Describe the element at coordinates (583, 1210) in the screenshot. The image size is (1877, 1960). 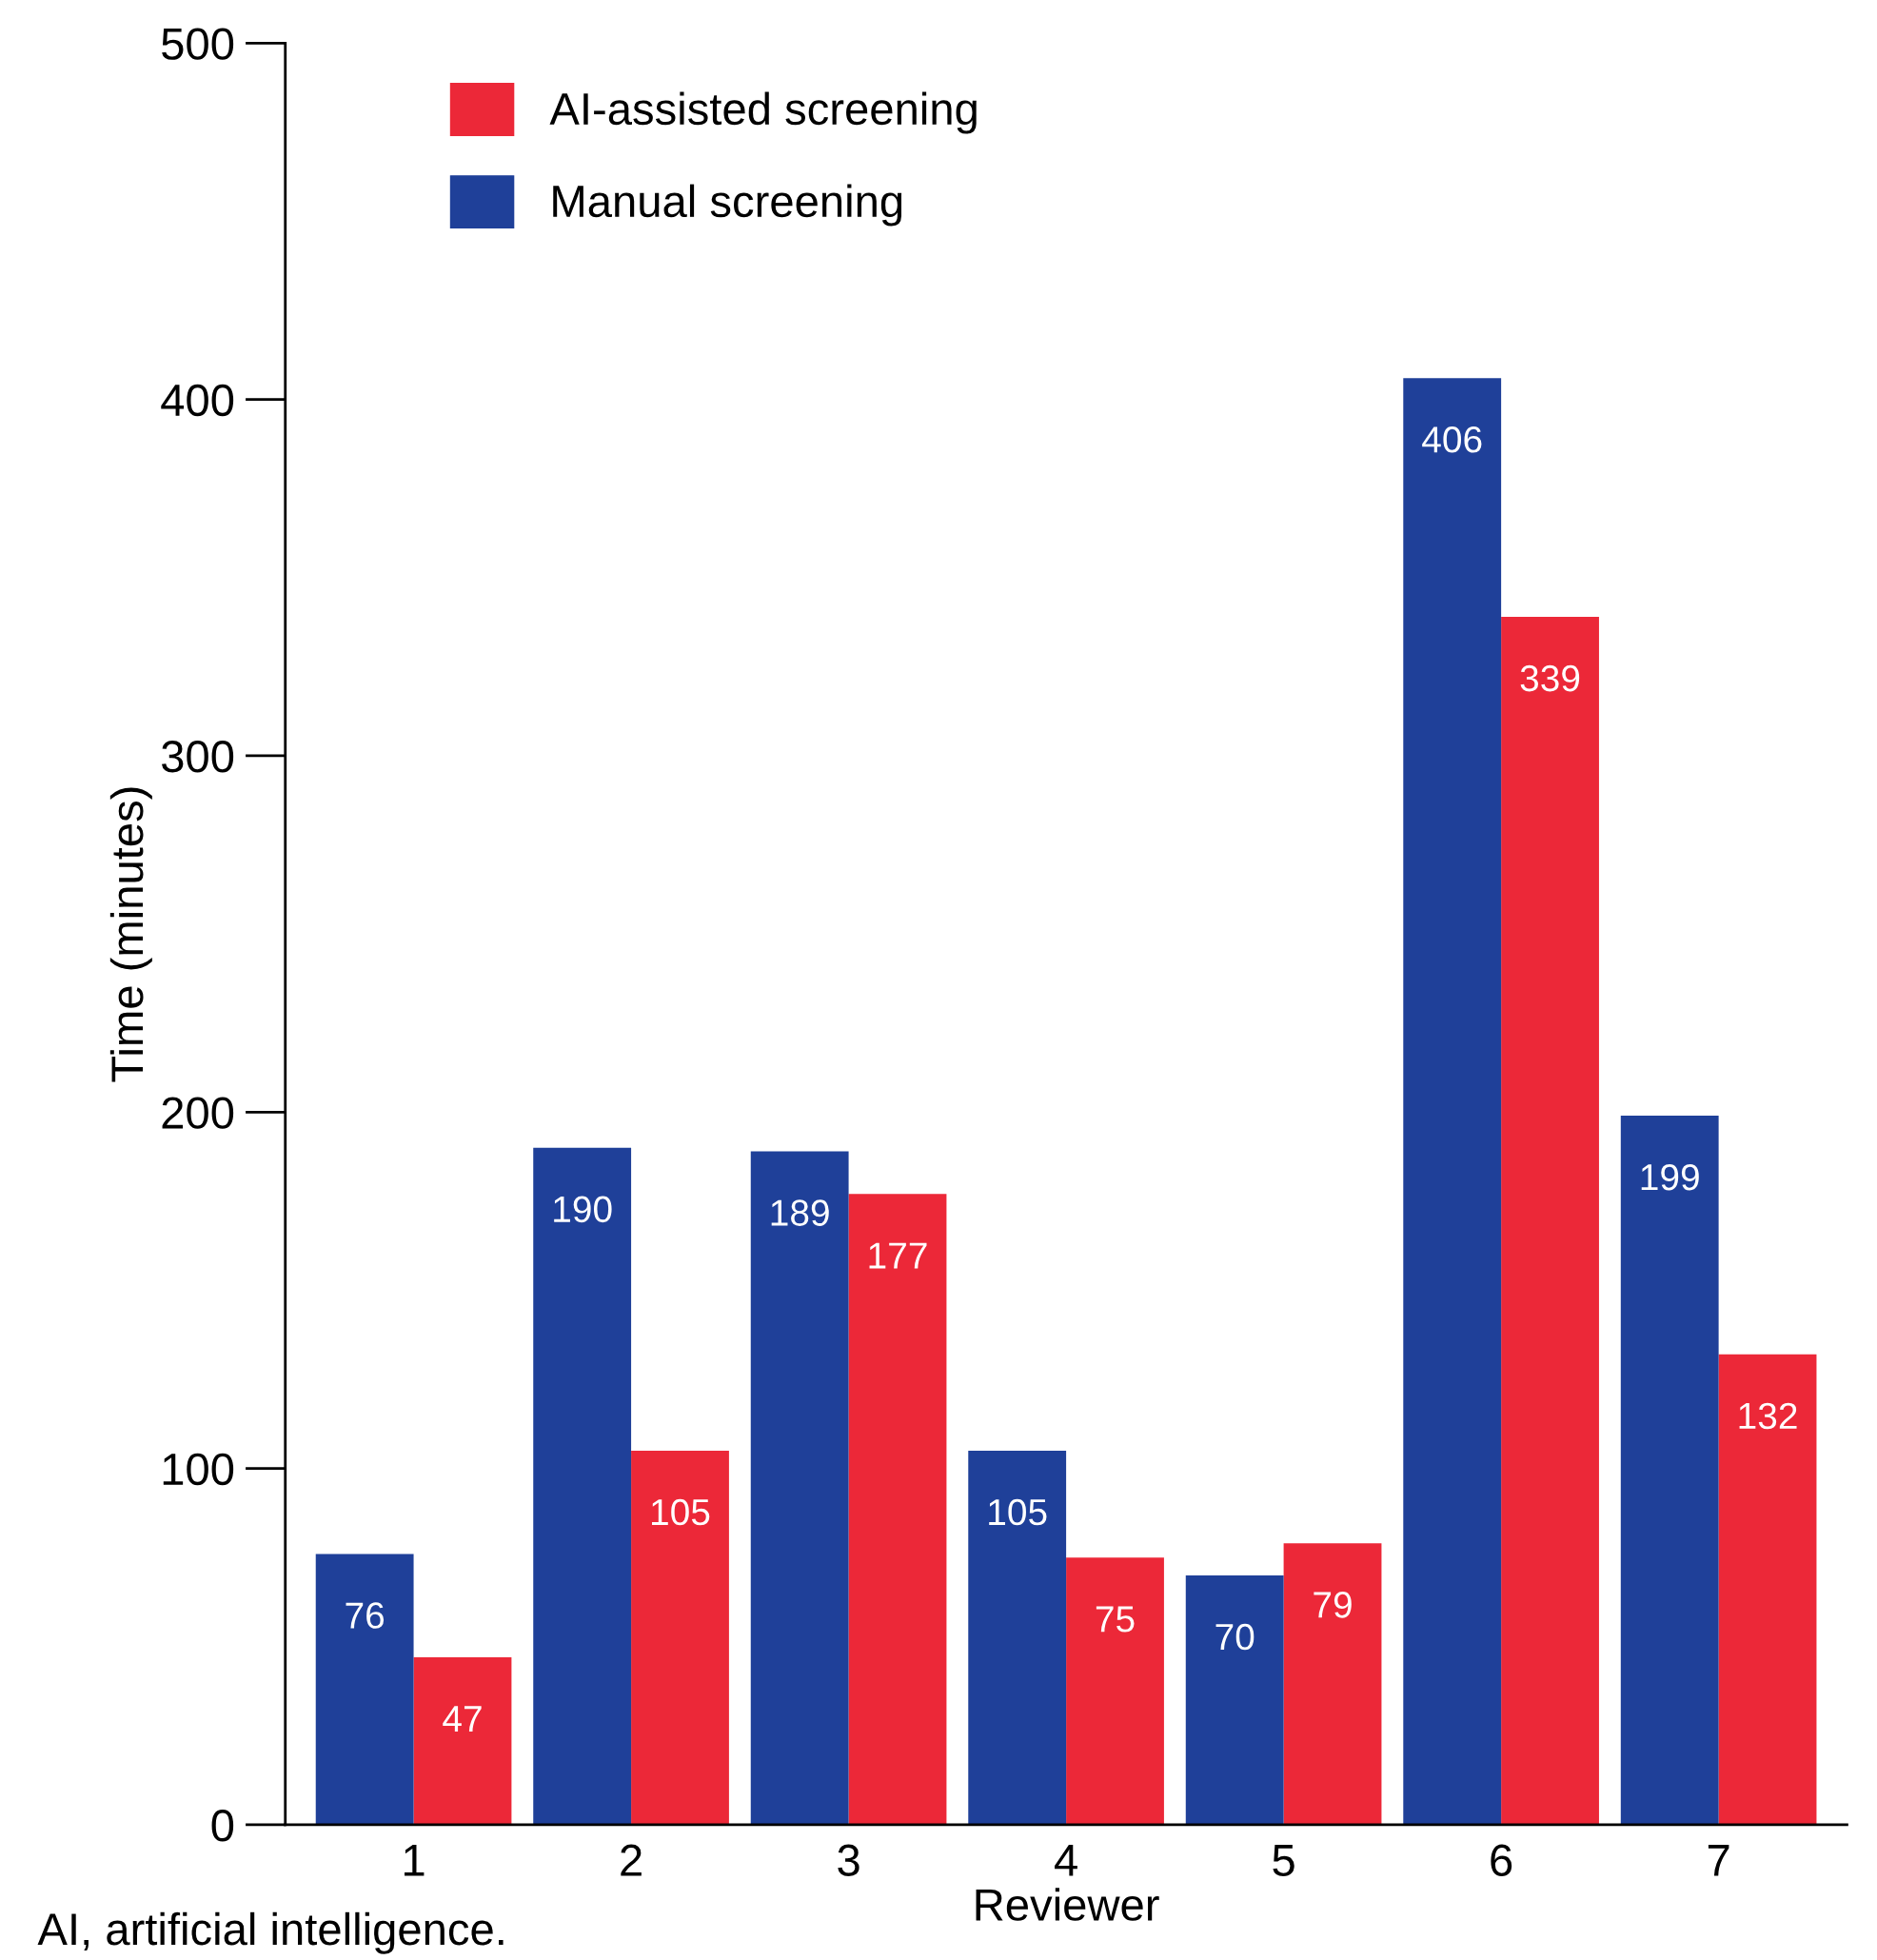
I see `data-label: 190` at that location.